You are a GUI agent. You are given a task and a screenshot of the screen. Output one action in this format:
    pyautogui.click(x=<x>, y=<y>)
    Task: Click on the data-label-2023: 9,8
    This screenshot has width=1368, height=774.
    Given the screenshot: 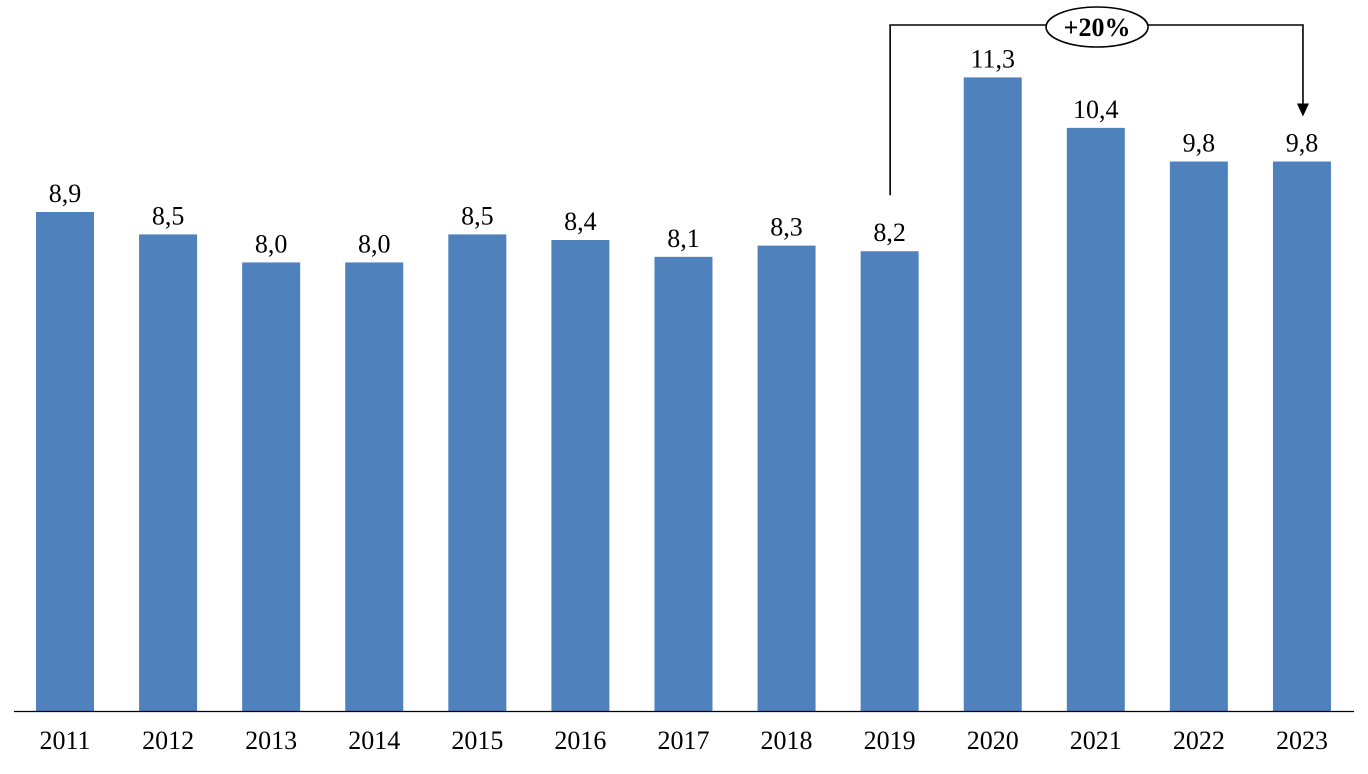 What is the action you would take?
    pyautogui.click(x=1302, y=143)
    